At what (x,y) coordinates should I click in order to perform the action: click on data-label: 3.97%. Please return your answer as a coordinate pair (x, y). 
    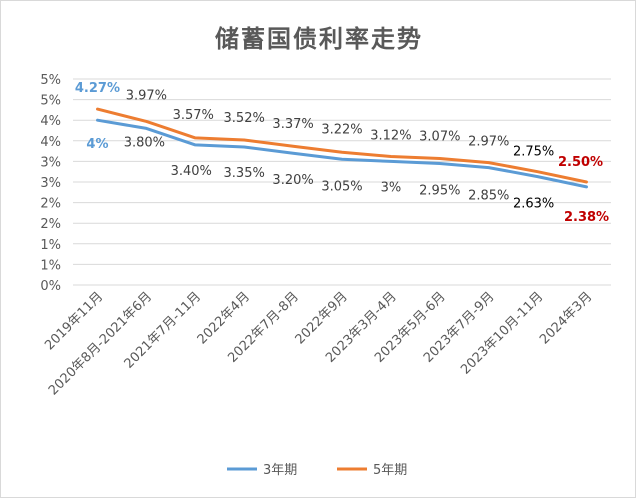
    Looking at the image, I should click on (146, 95).